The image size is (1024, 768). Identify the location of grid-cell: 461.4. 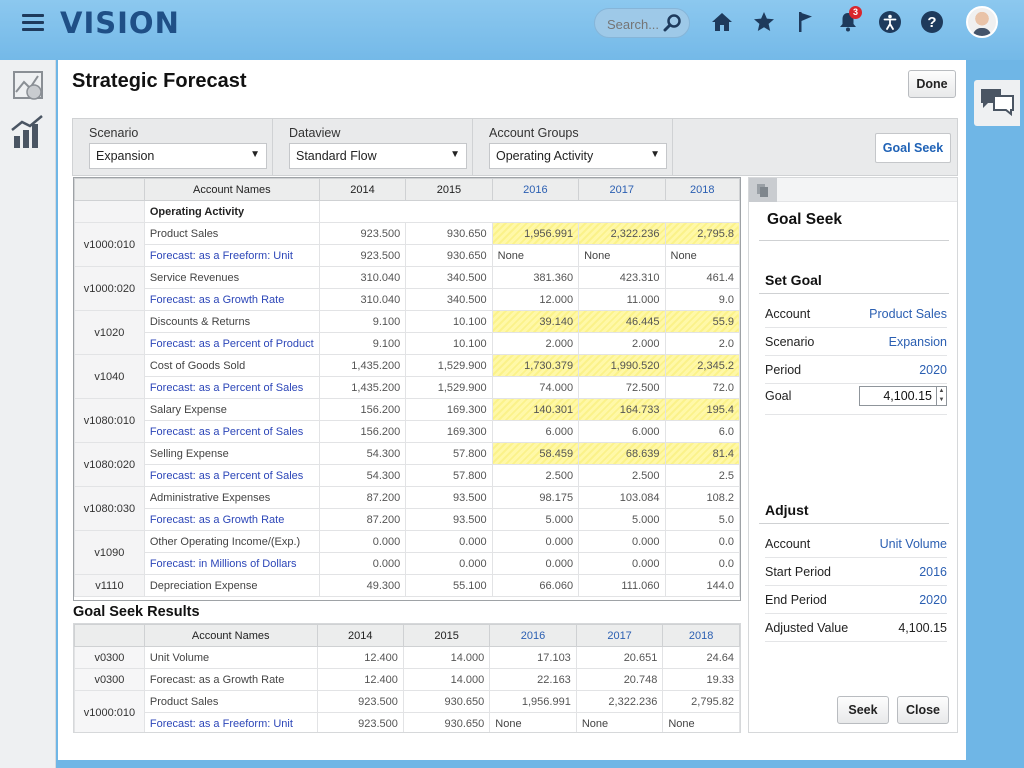
(702, 277).